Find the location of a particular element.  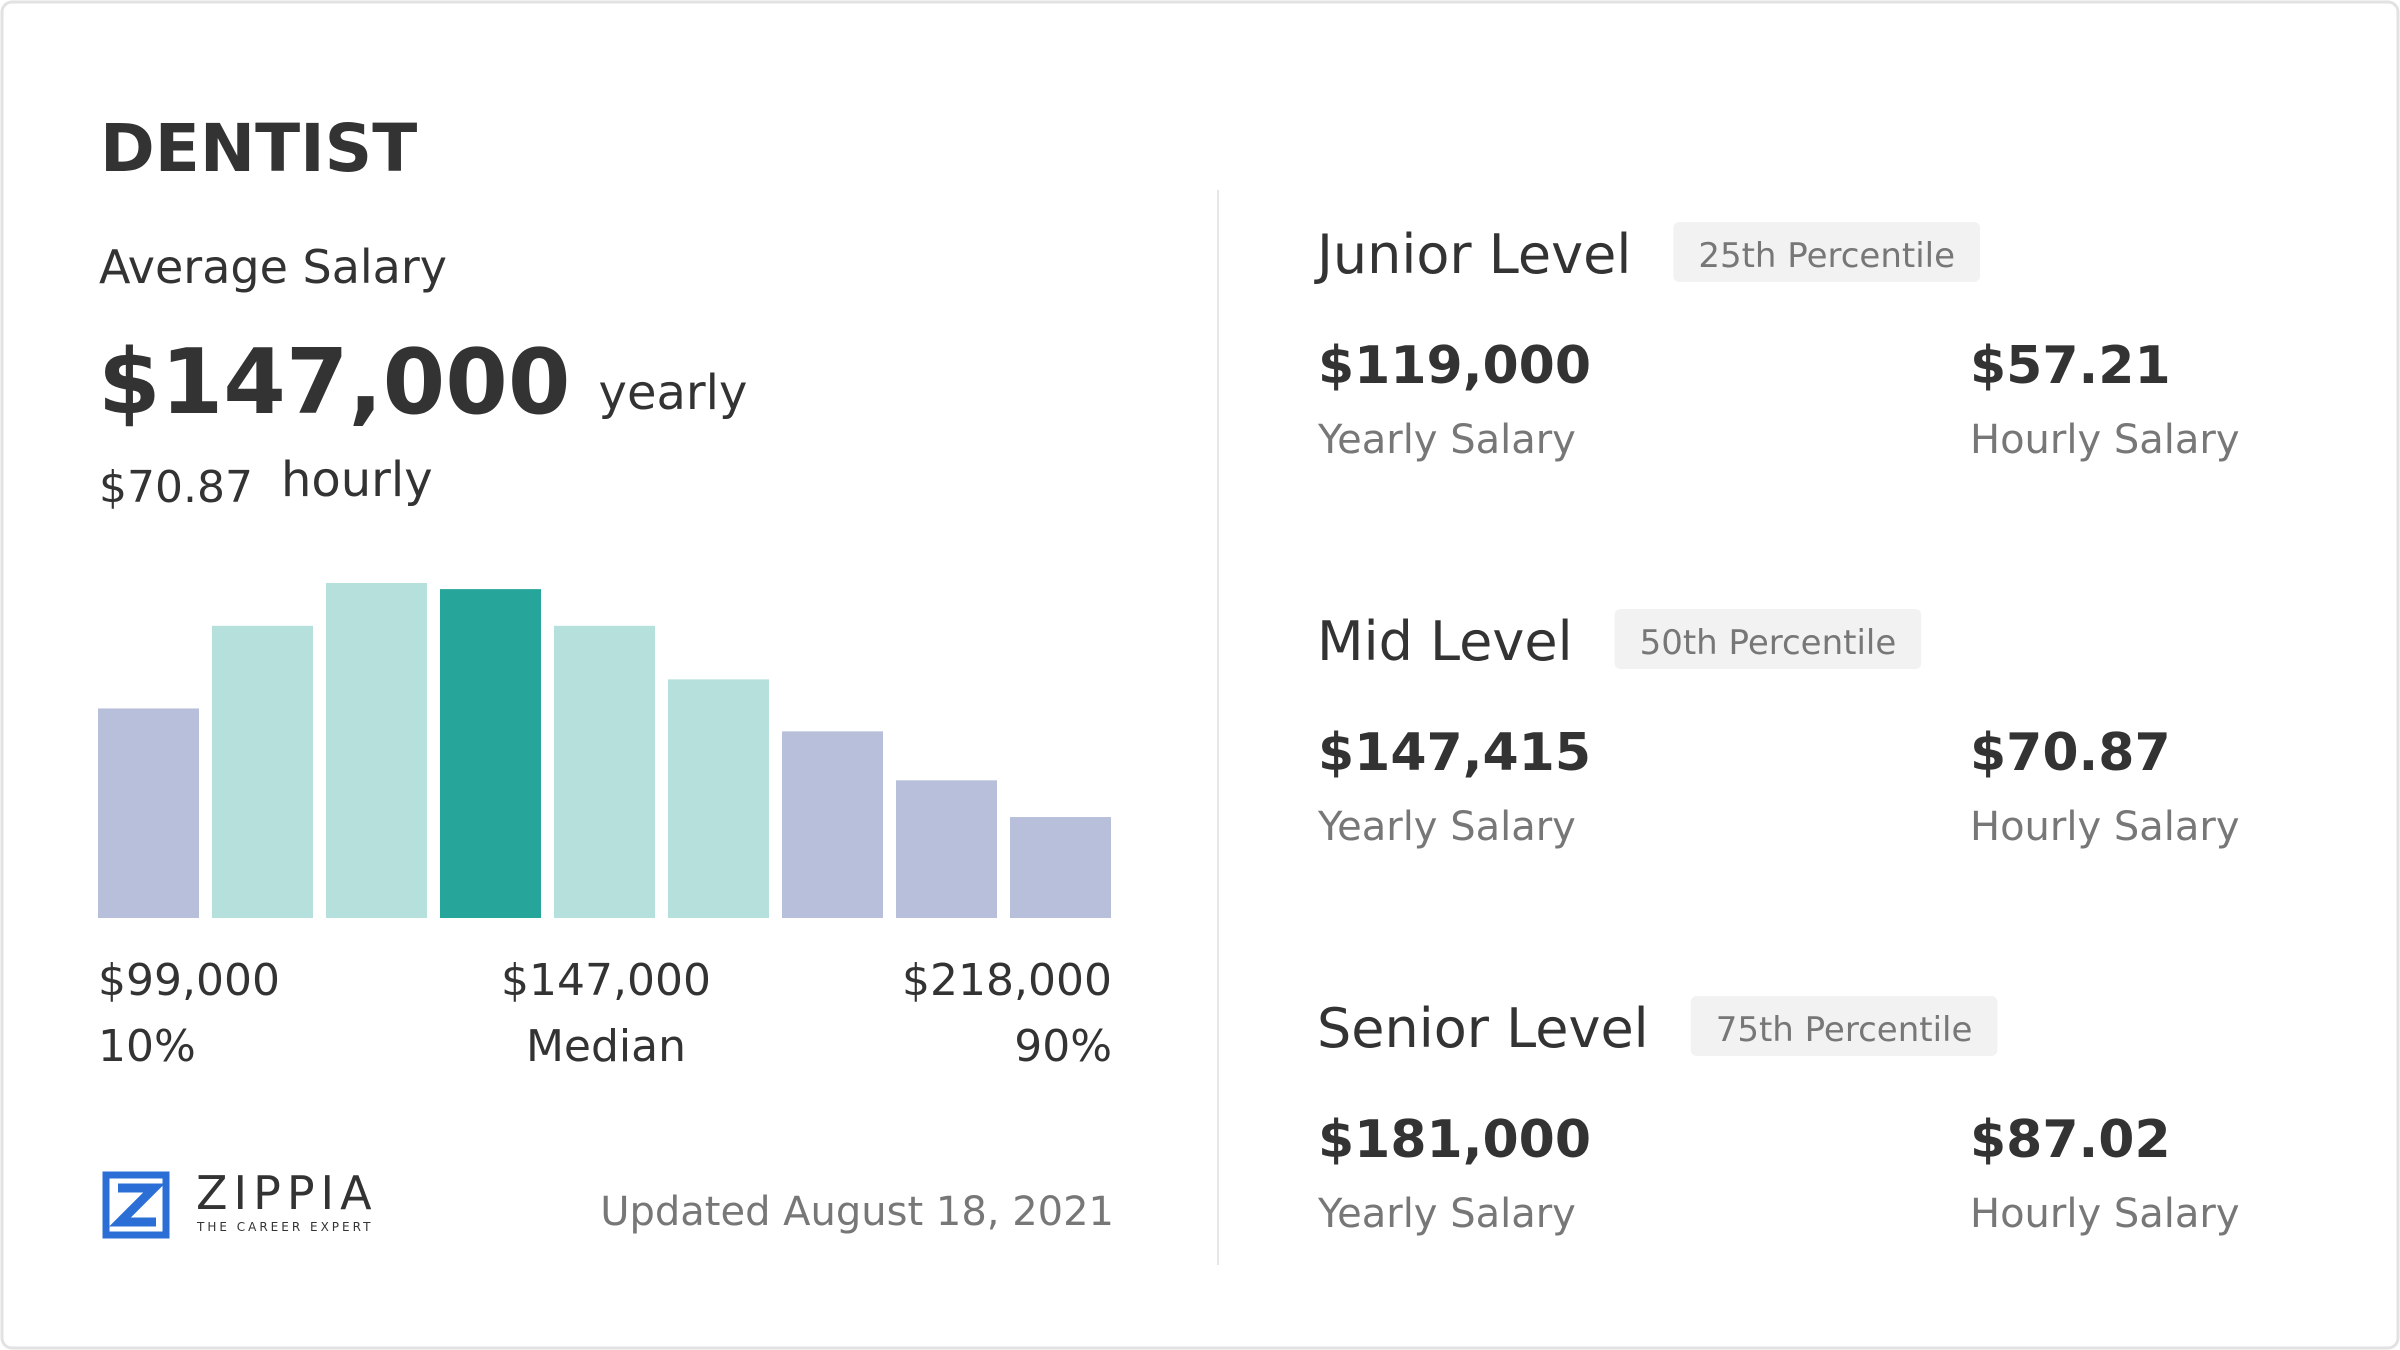

median-value: $147,000 is located at coordinates (606, 980).